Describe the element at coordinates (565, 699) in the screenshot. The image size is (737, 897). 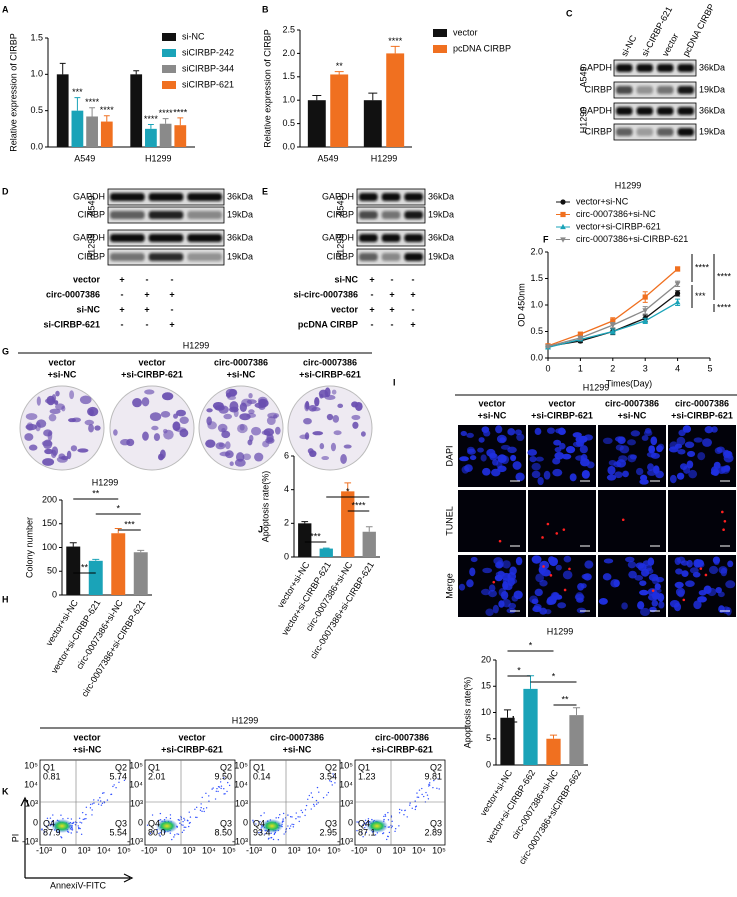
I see `bracket-label: **` at that location.